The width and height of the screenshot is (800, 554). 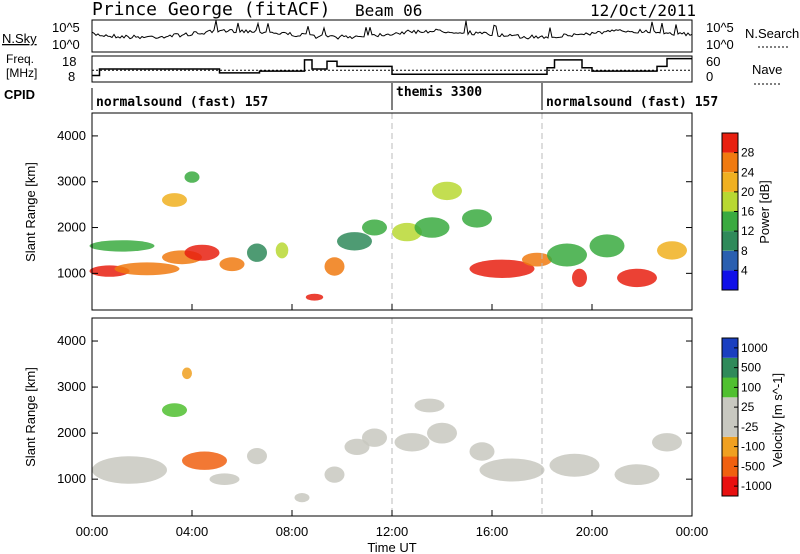 What do you see at coordinates (66, 27) in the screenshot?
I see `nsky-scale-top: 10^5` at bounding box center [66, 27].